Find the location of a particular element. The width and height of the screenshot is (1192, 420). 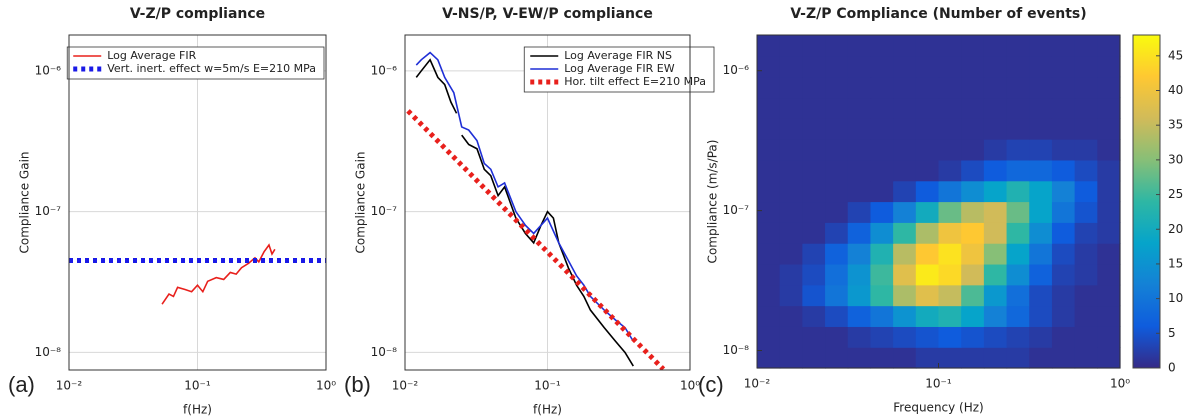

colorbar-tick-label: 35 is located at coordinates (1175, 125).